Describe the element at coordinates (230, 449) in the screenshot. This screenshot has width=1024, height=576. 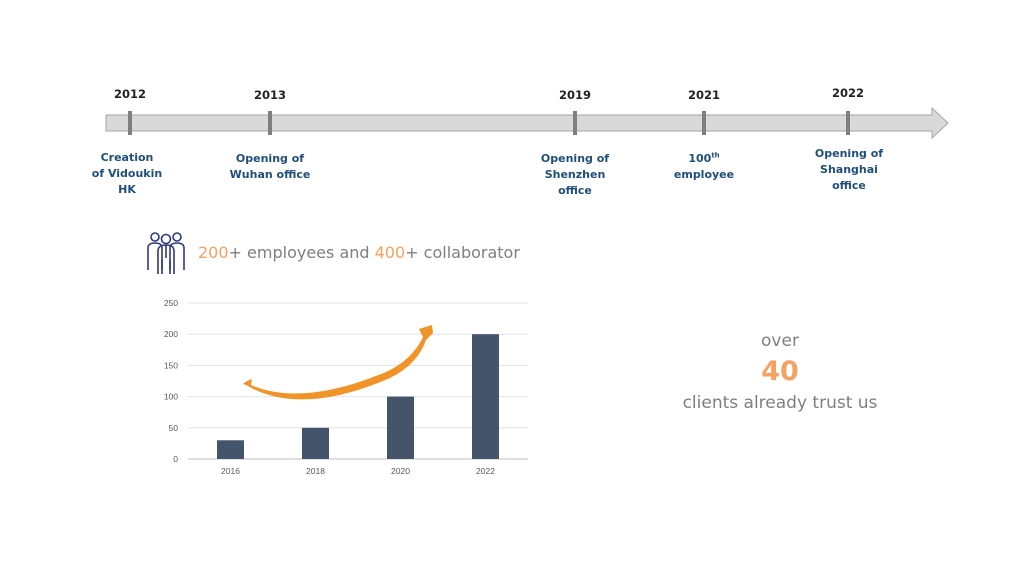
I see `bar-2016` at that location.